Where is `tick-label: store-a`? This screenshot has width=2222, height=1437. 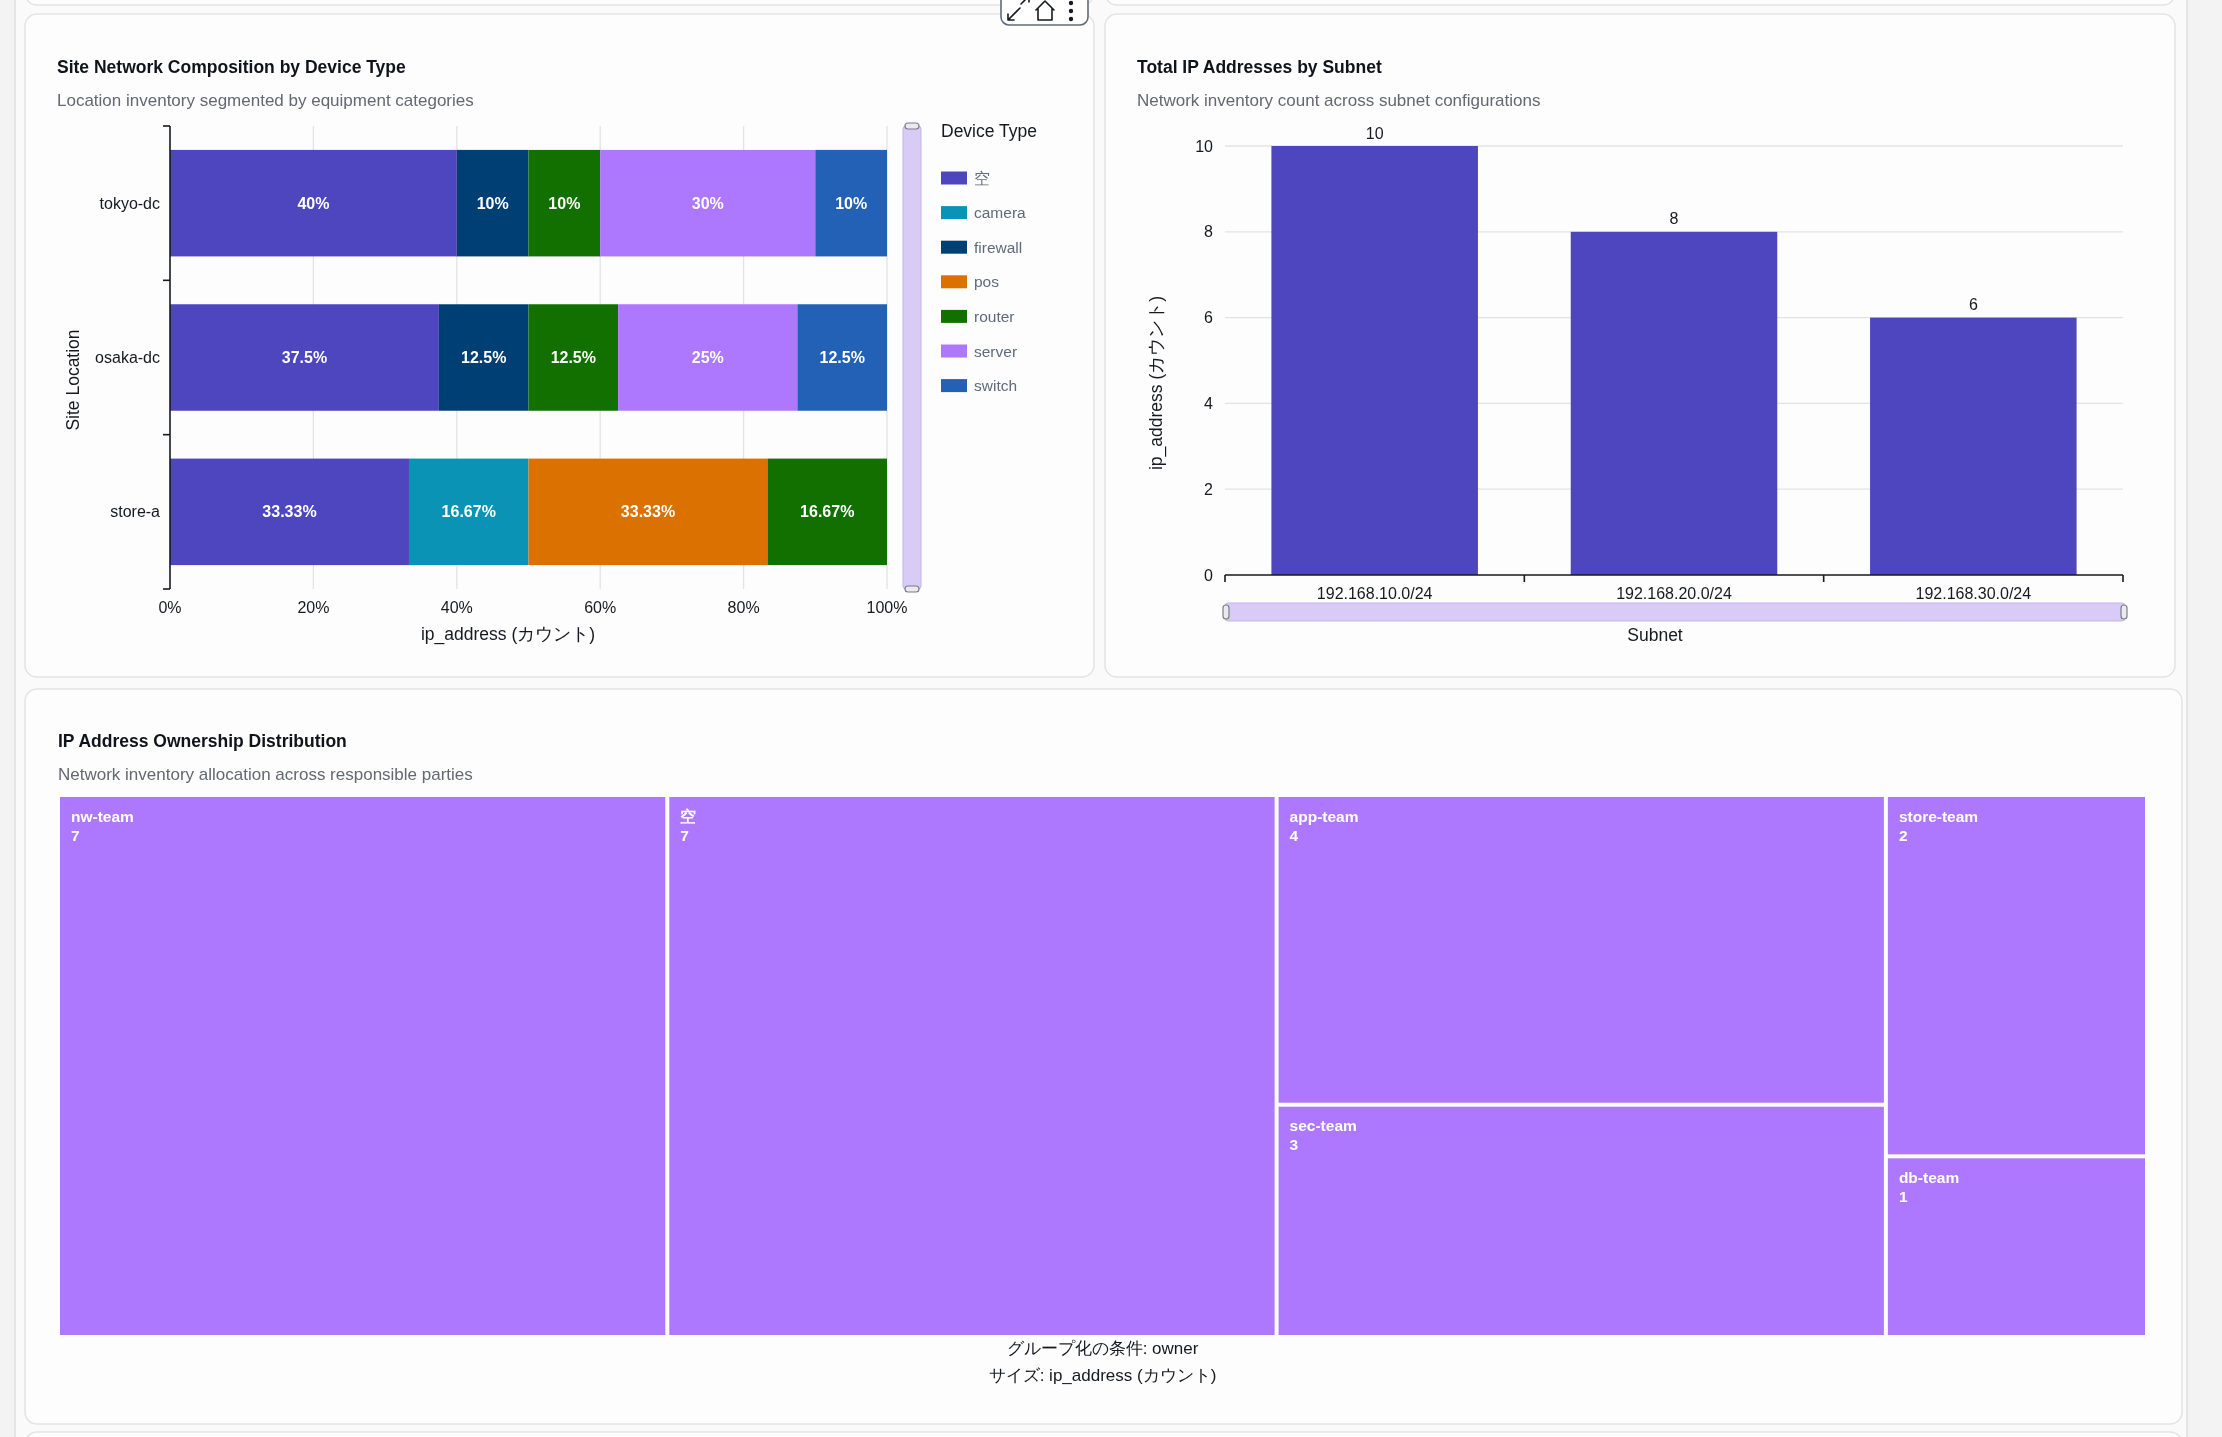
tick-label: store-a is located at coordinates (135, 512).